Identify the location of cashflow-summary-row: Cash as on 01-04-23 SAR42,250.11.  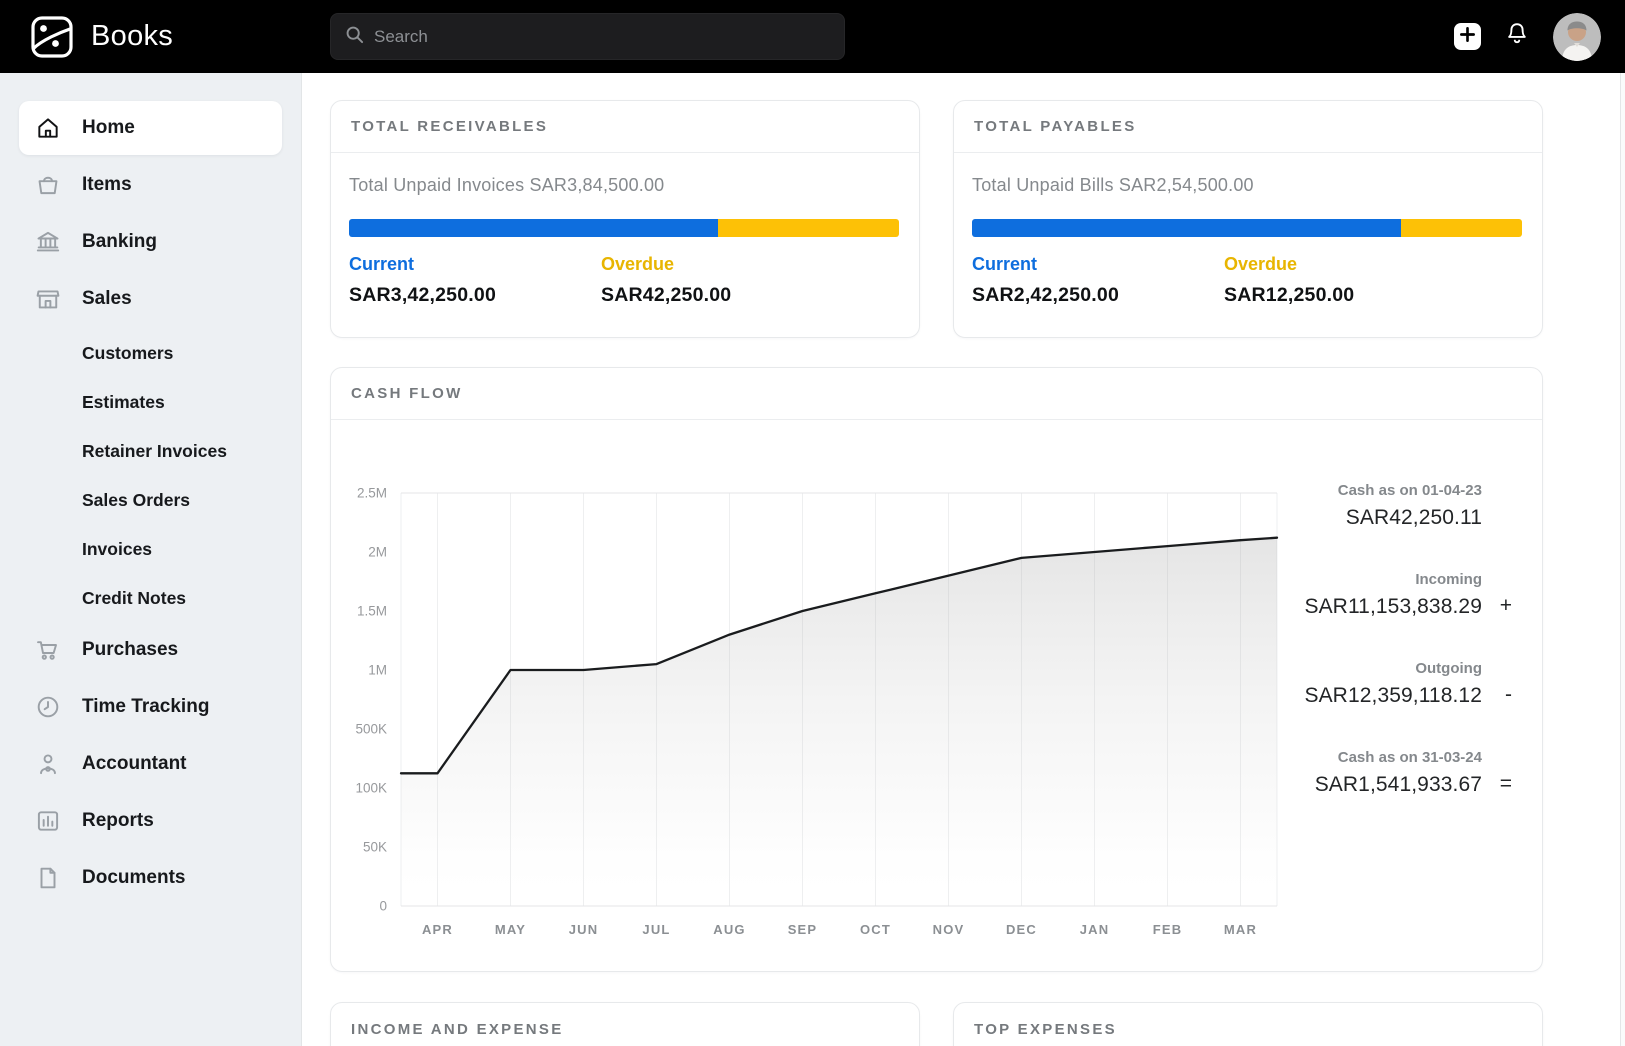
(1364, 506).